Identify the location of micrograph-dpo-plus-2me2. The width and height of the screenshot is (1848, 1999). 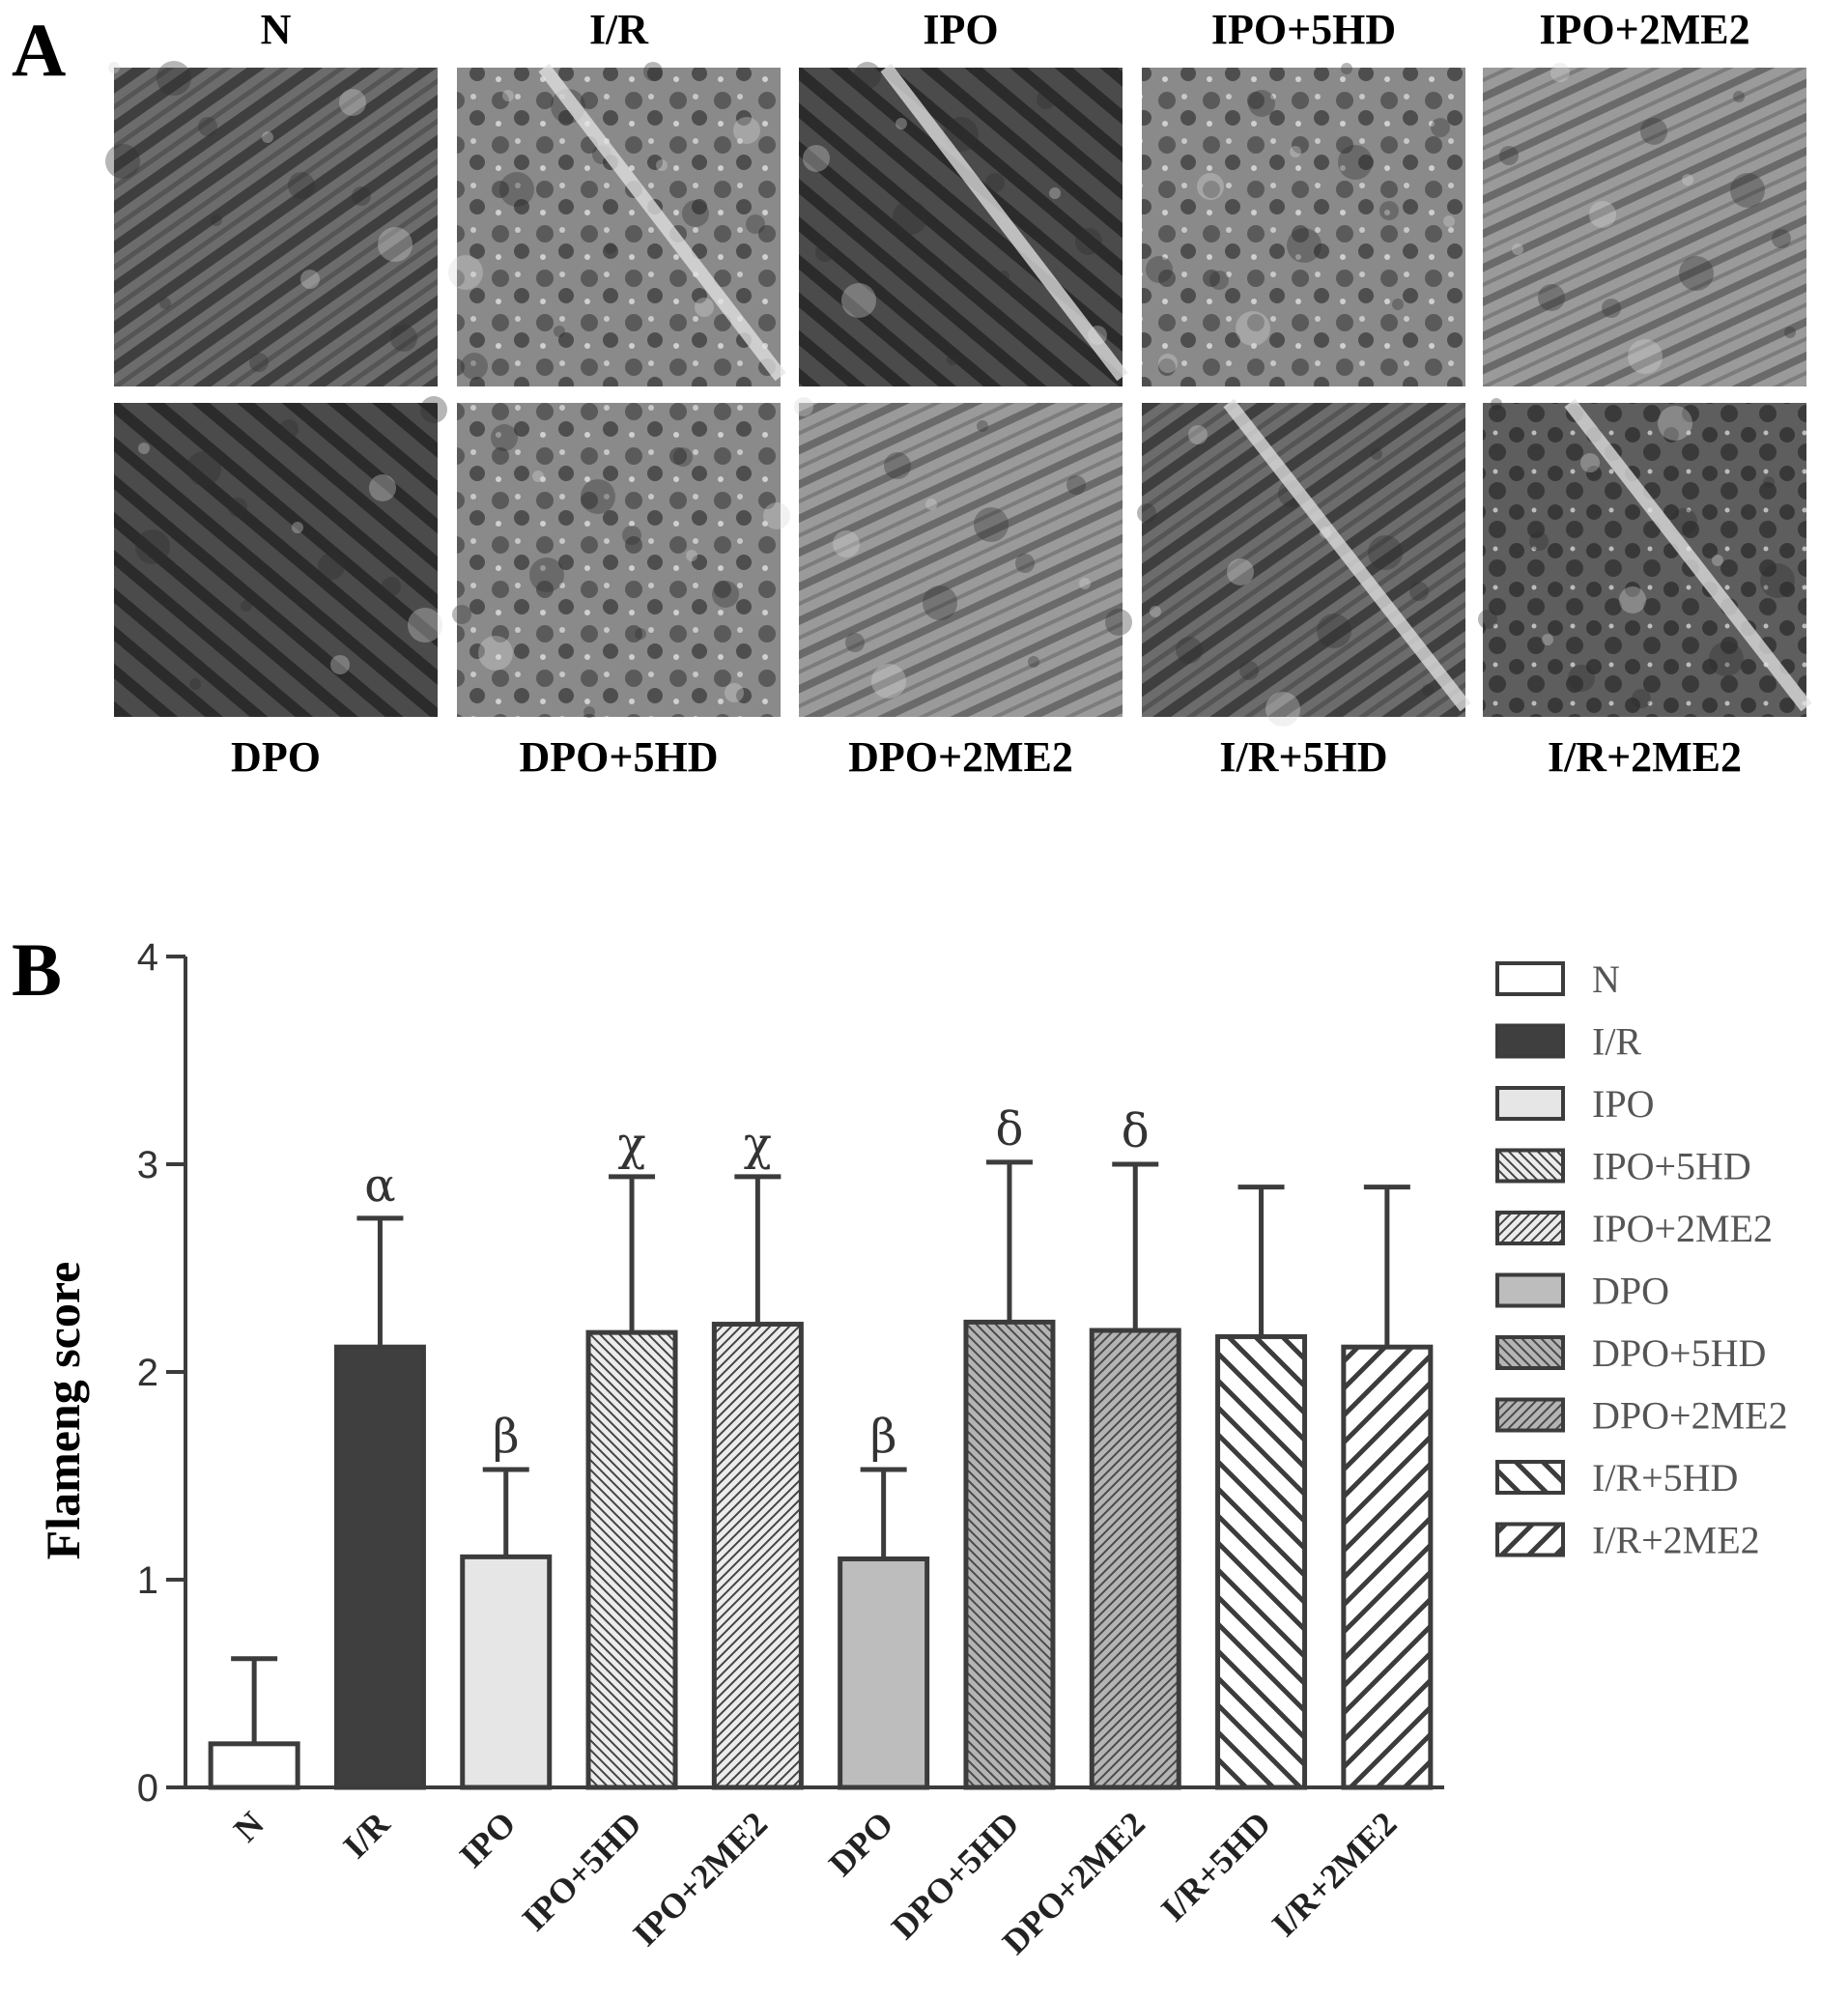
(963, 557).